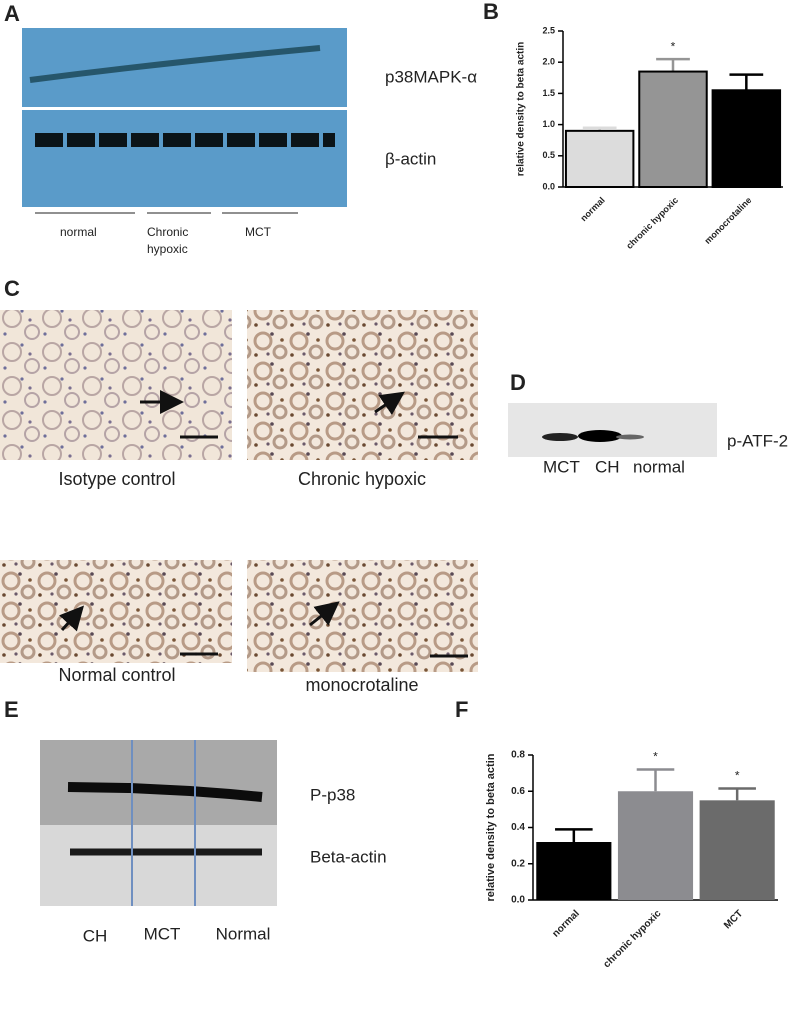 Image resolution: width=800 pixels, height=1024 pixels. Describe the element at coordinates (431, 76) in the screenshot. I see `blot-label: p38MAPK-α` at that location.